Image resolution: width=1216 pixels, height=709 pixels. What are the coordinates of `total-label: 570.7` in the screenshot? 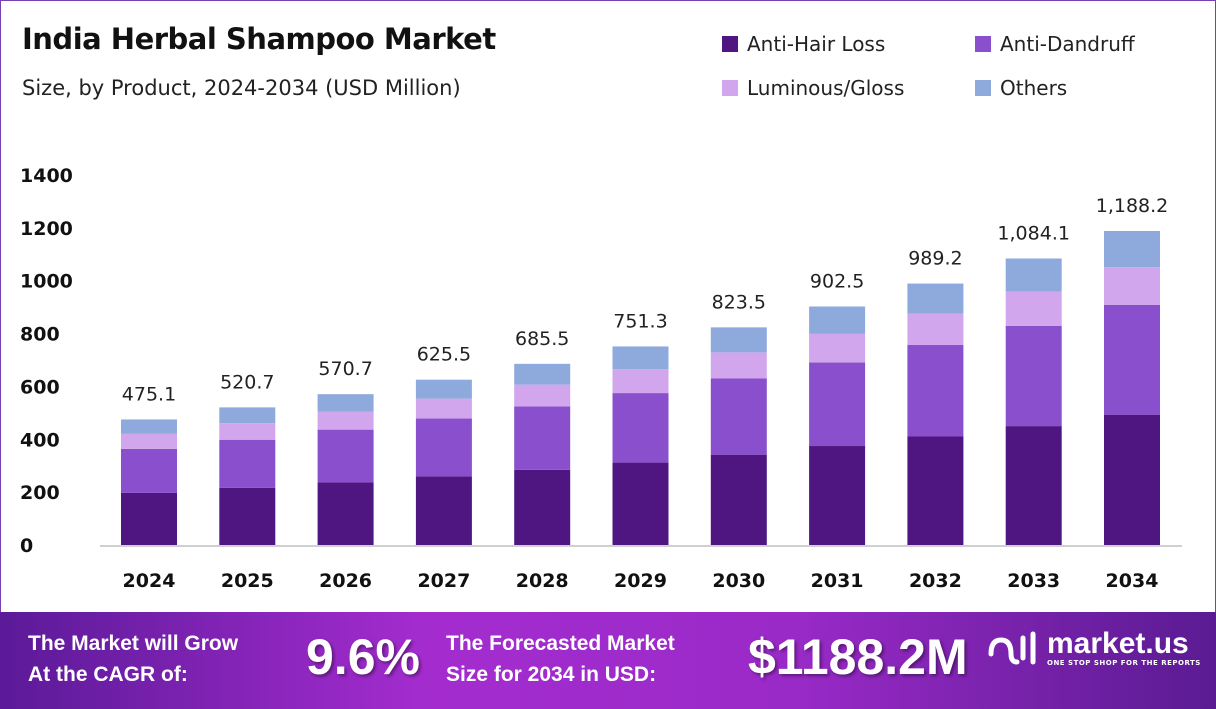 It's located at (345, 369).